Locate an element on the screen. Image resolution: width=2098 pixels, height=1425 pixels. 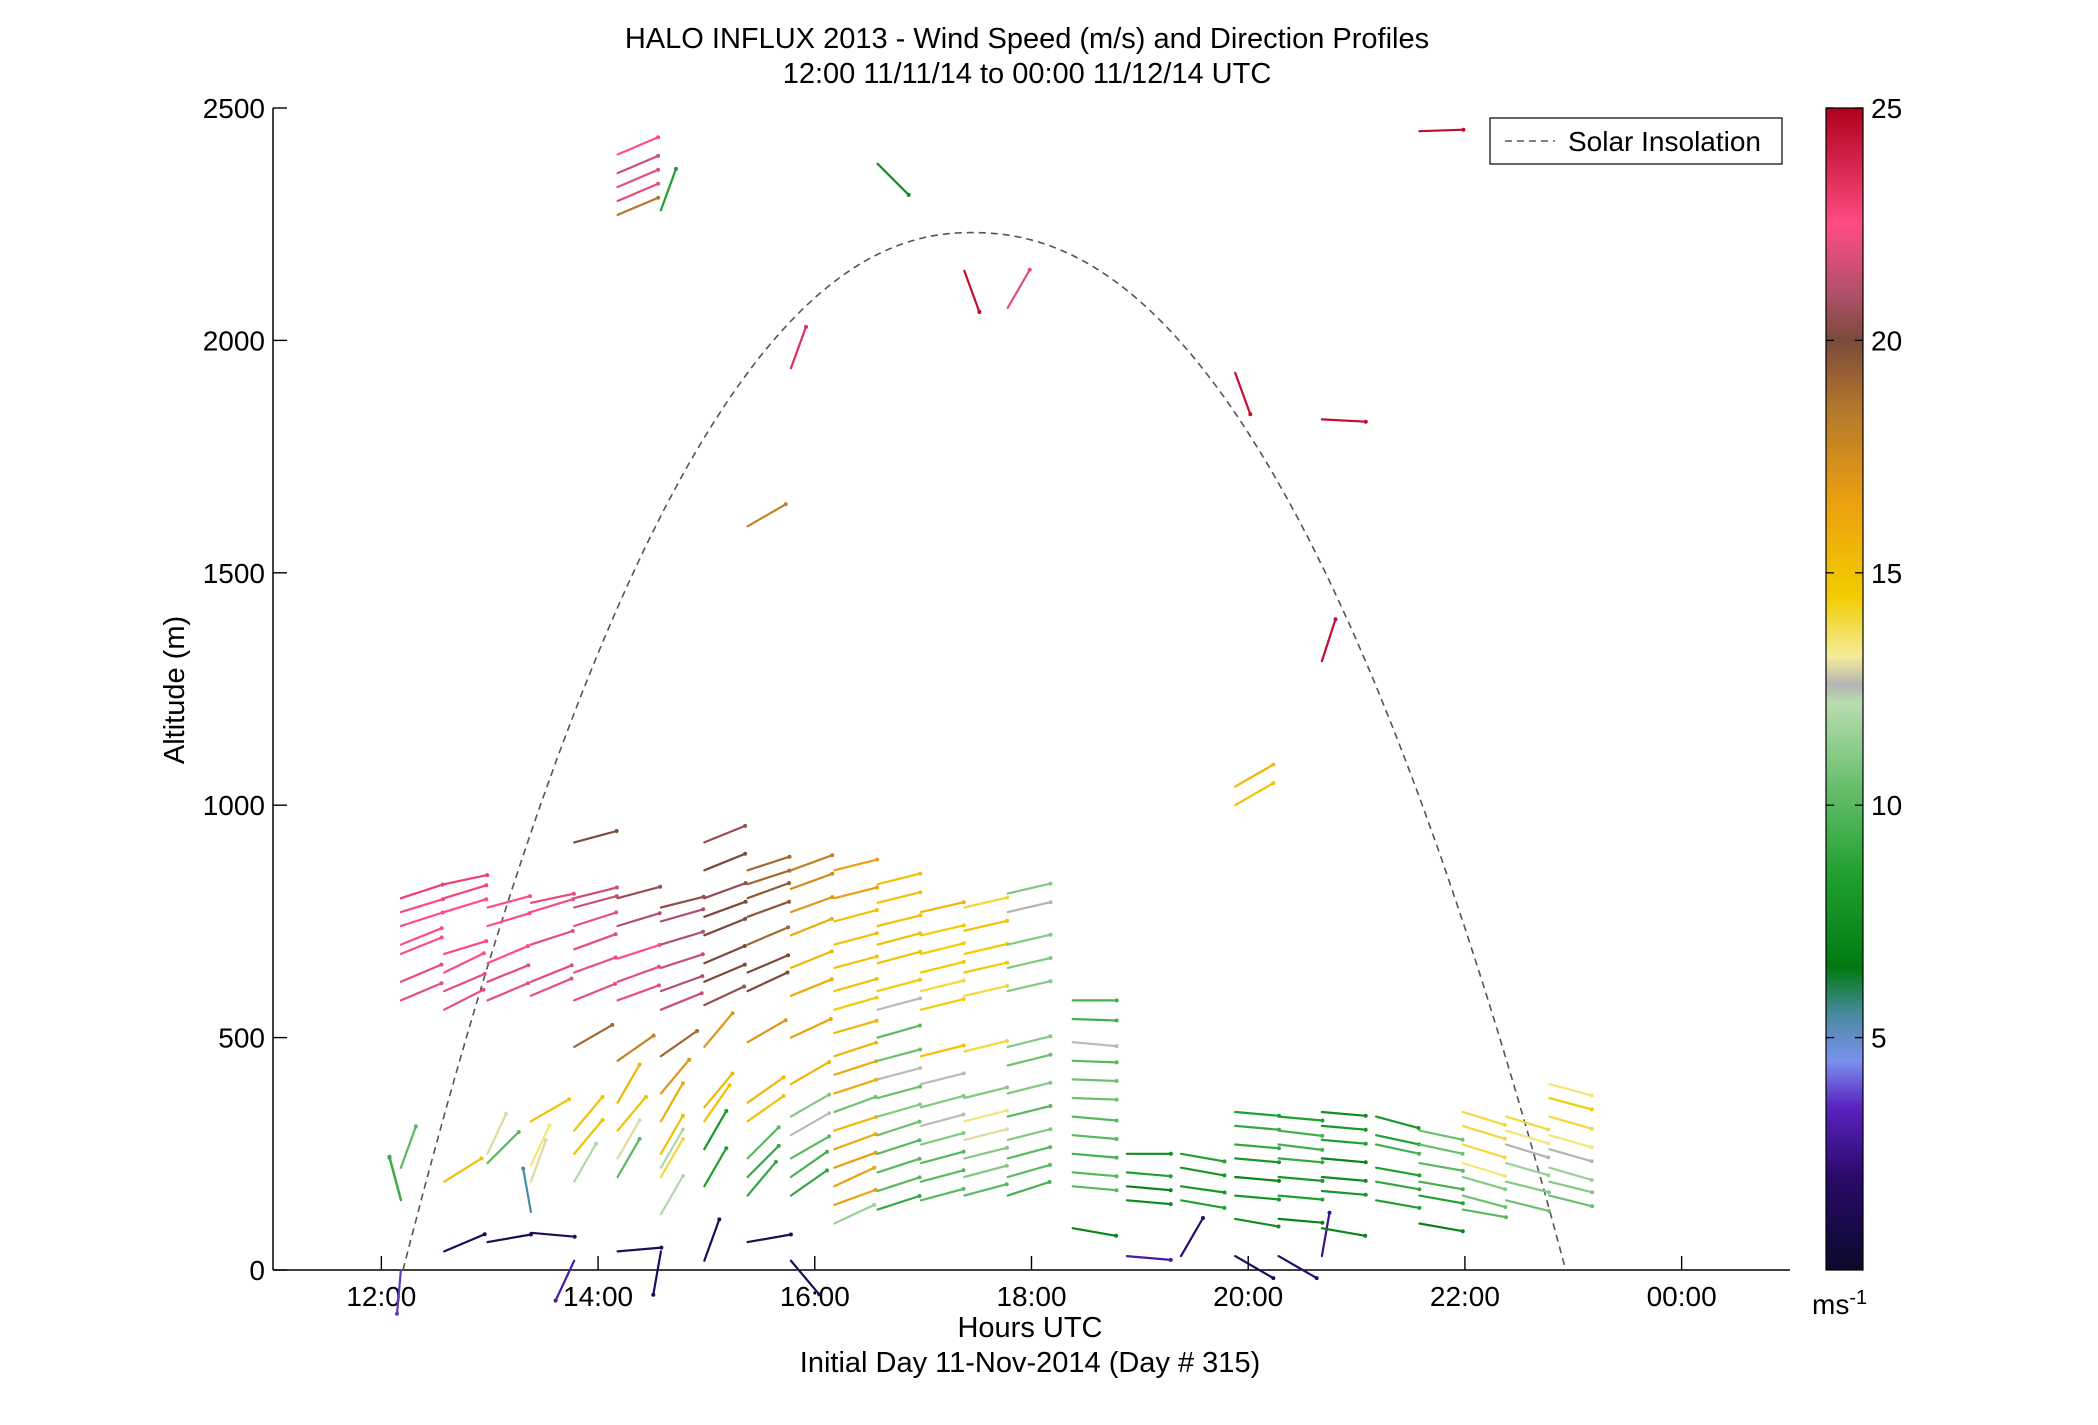
x-axis-sublabel: Initial Day 11-Nov-2014 (Day # 315) is located at coordinates (1030, 1363).